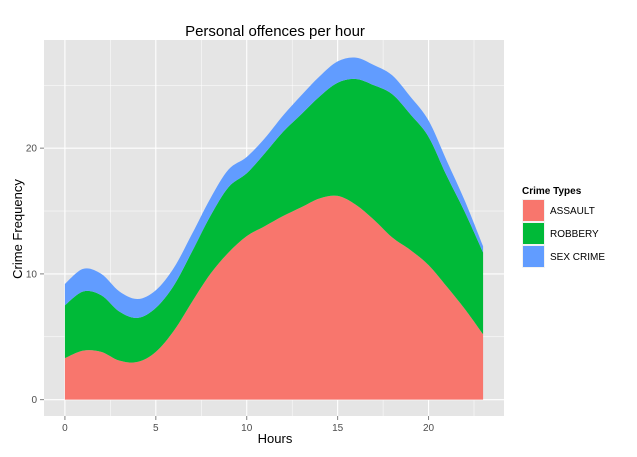  Describe the element at coordinates (275, 438) in the screenshot. I see `x-axis-title: Hours` at that location.